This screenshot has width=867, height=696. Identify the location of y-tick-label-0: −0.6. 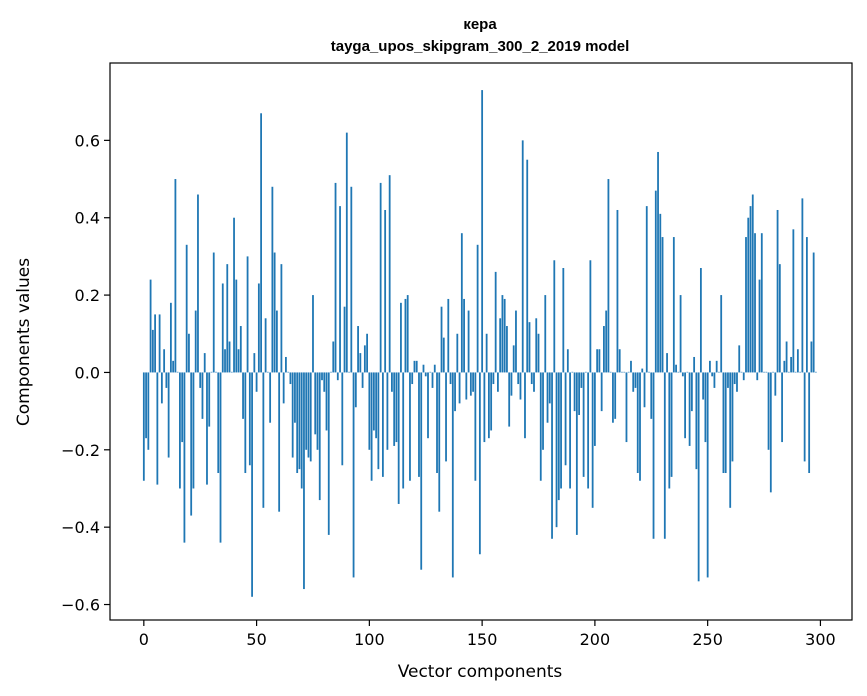
(80, 605).